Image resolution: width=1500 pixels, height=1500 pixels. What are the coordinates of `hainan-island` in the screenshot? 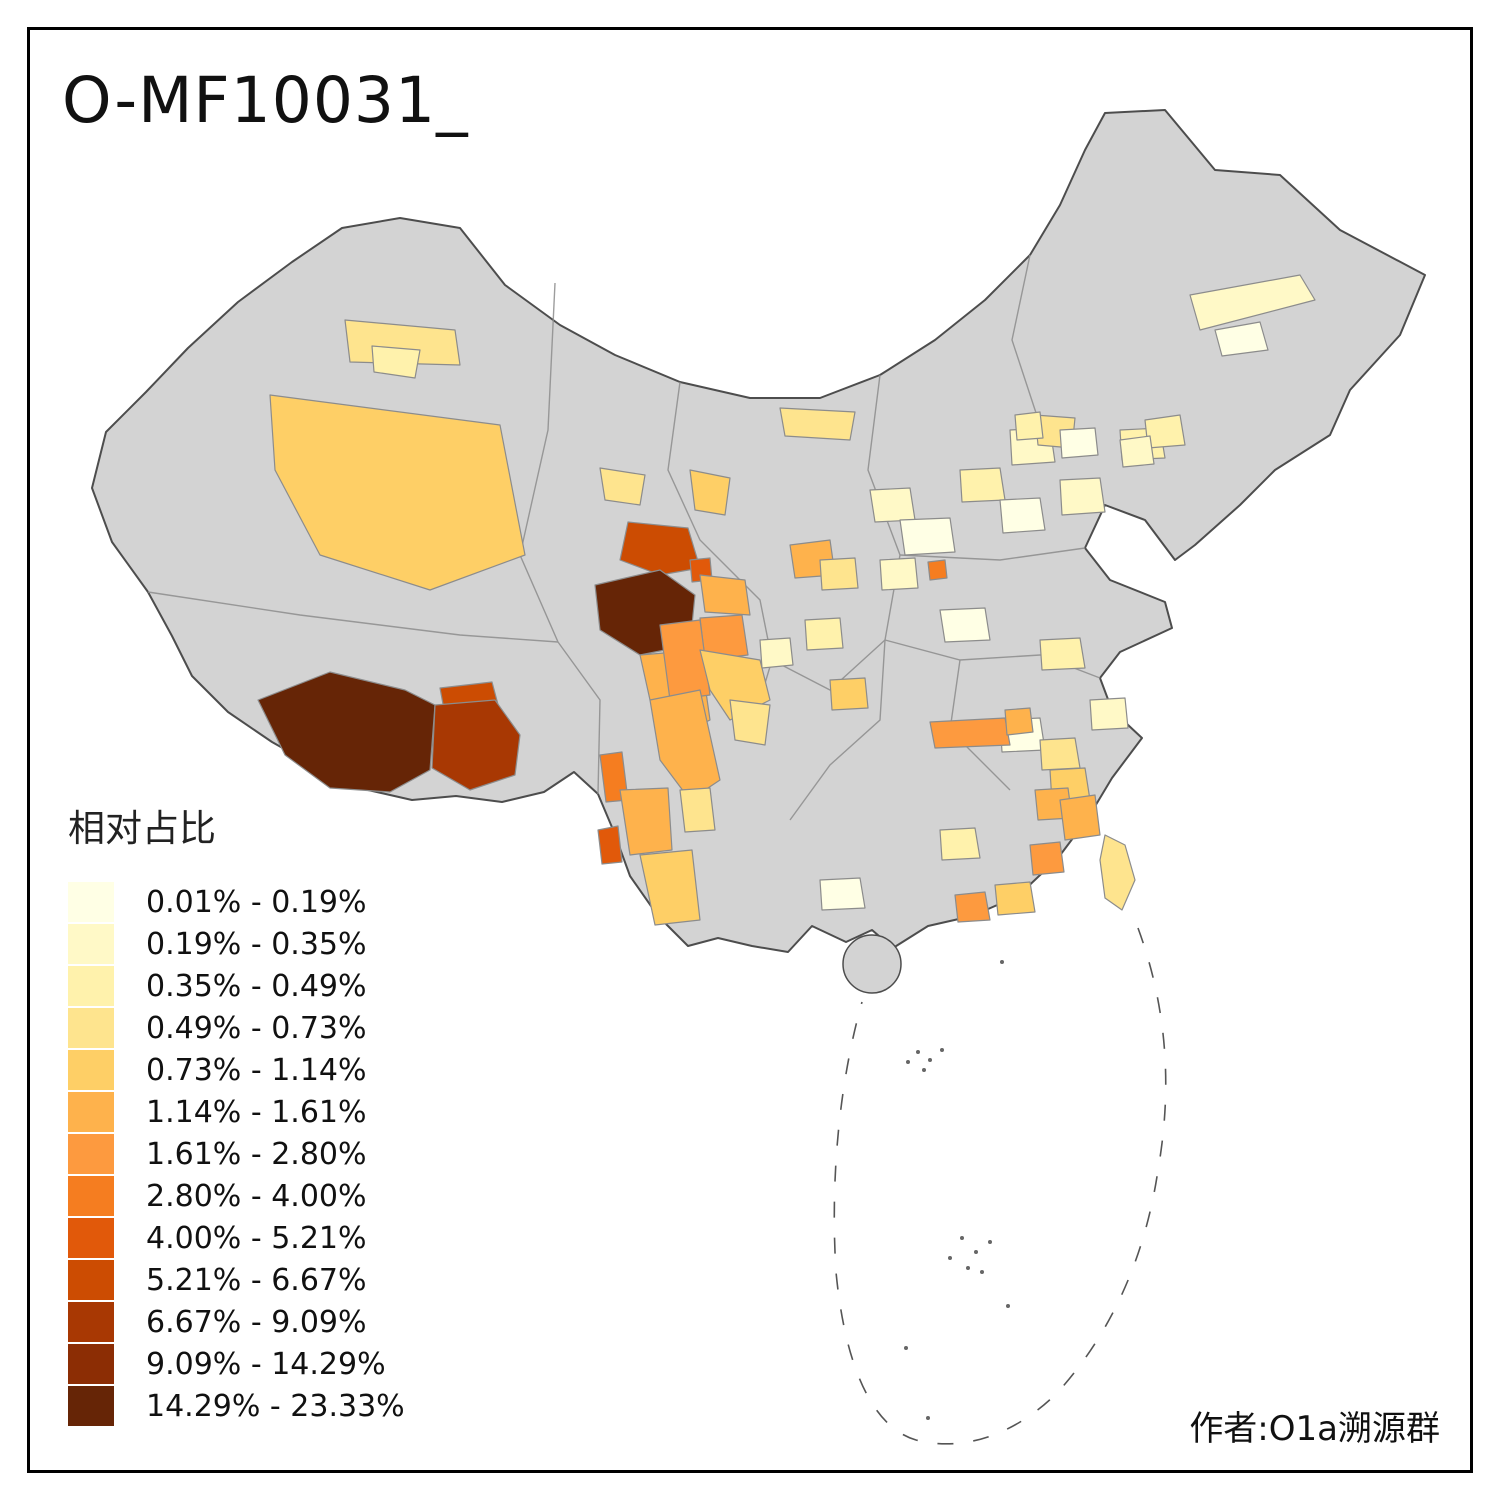 It's located at (872, 964).